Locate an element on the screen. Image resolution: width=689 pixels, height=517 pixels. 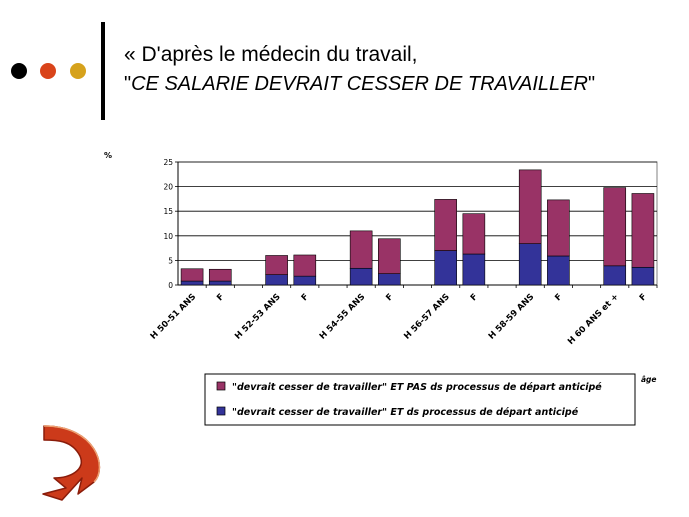
y-tick-label: 20 is located at coordinates (168, 187).